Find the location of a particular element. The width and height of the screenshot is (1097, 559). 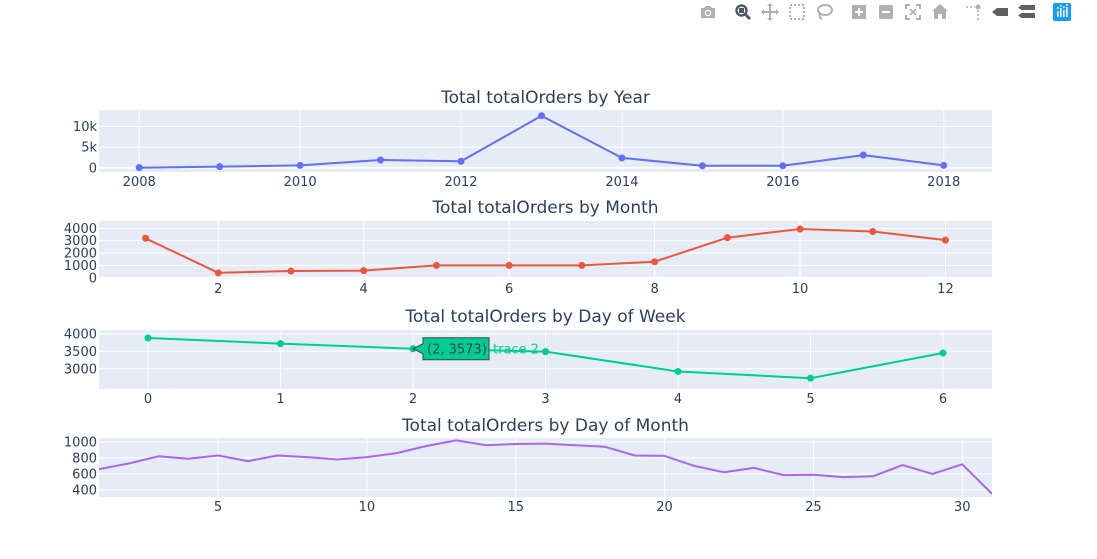

autoscale-button is located at coordinates (913, 12).